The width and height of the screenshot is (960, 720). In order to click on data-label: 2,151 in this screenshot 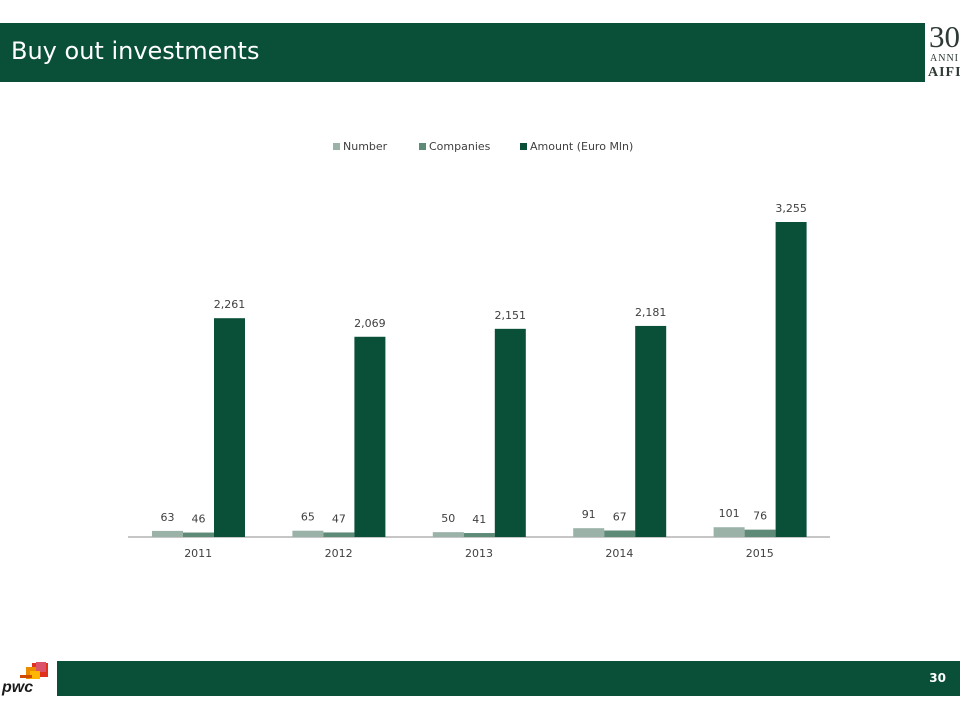, I will do `click(511, 315)`.